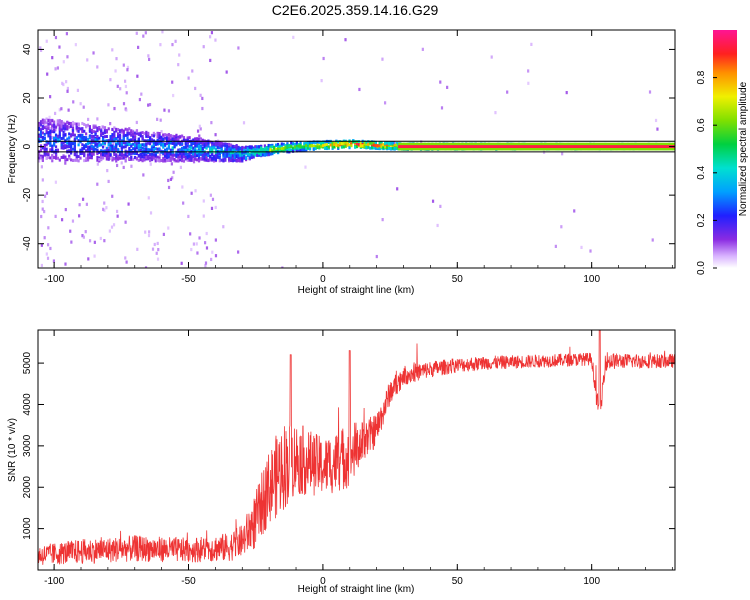  What do you see at coordinates (743, 148) in the screenshot?
I see `colorbar-label: Normalized spectral amplitude` at bounding box center [743, 148].